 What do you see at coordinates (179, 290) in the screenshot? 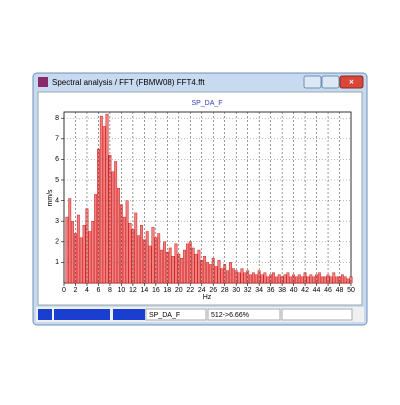
I see `x-tick-label: 20` at bounding box center [179, 290].